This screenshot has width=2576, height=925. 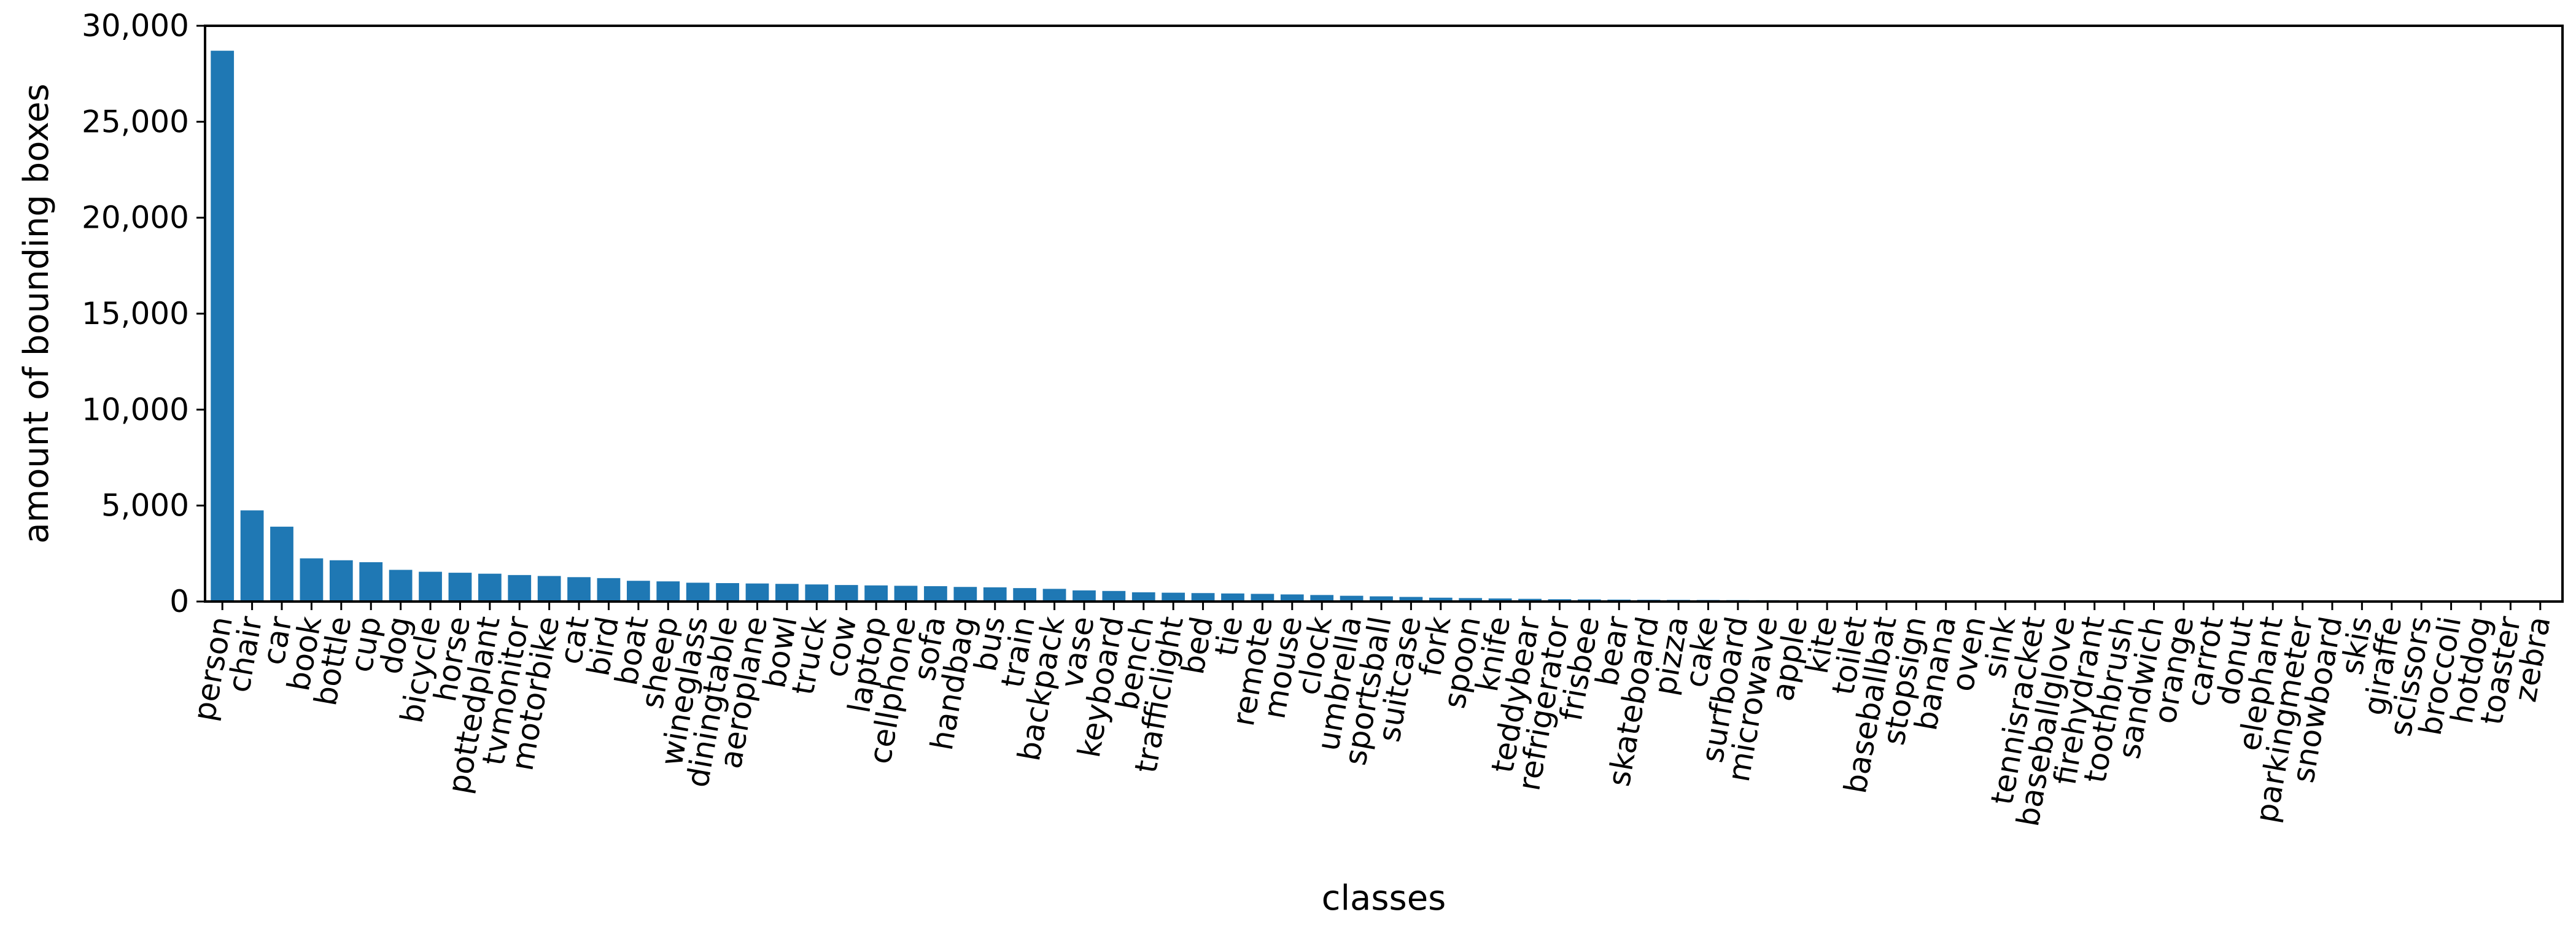 I want to click on y-tick-label: 25,000, so click(x=135, y=121).